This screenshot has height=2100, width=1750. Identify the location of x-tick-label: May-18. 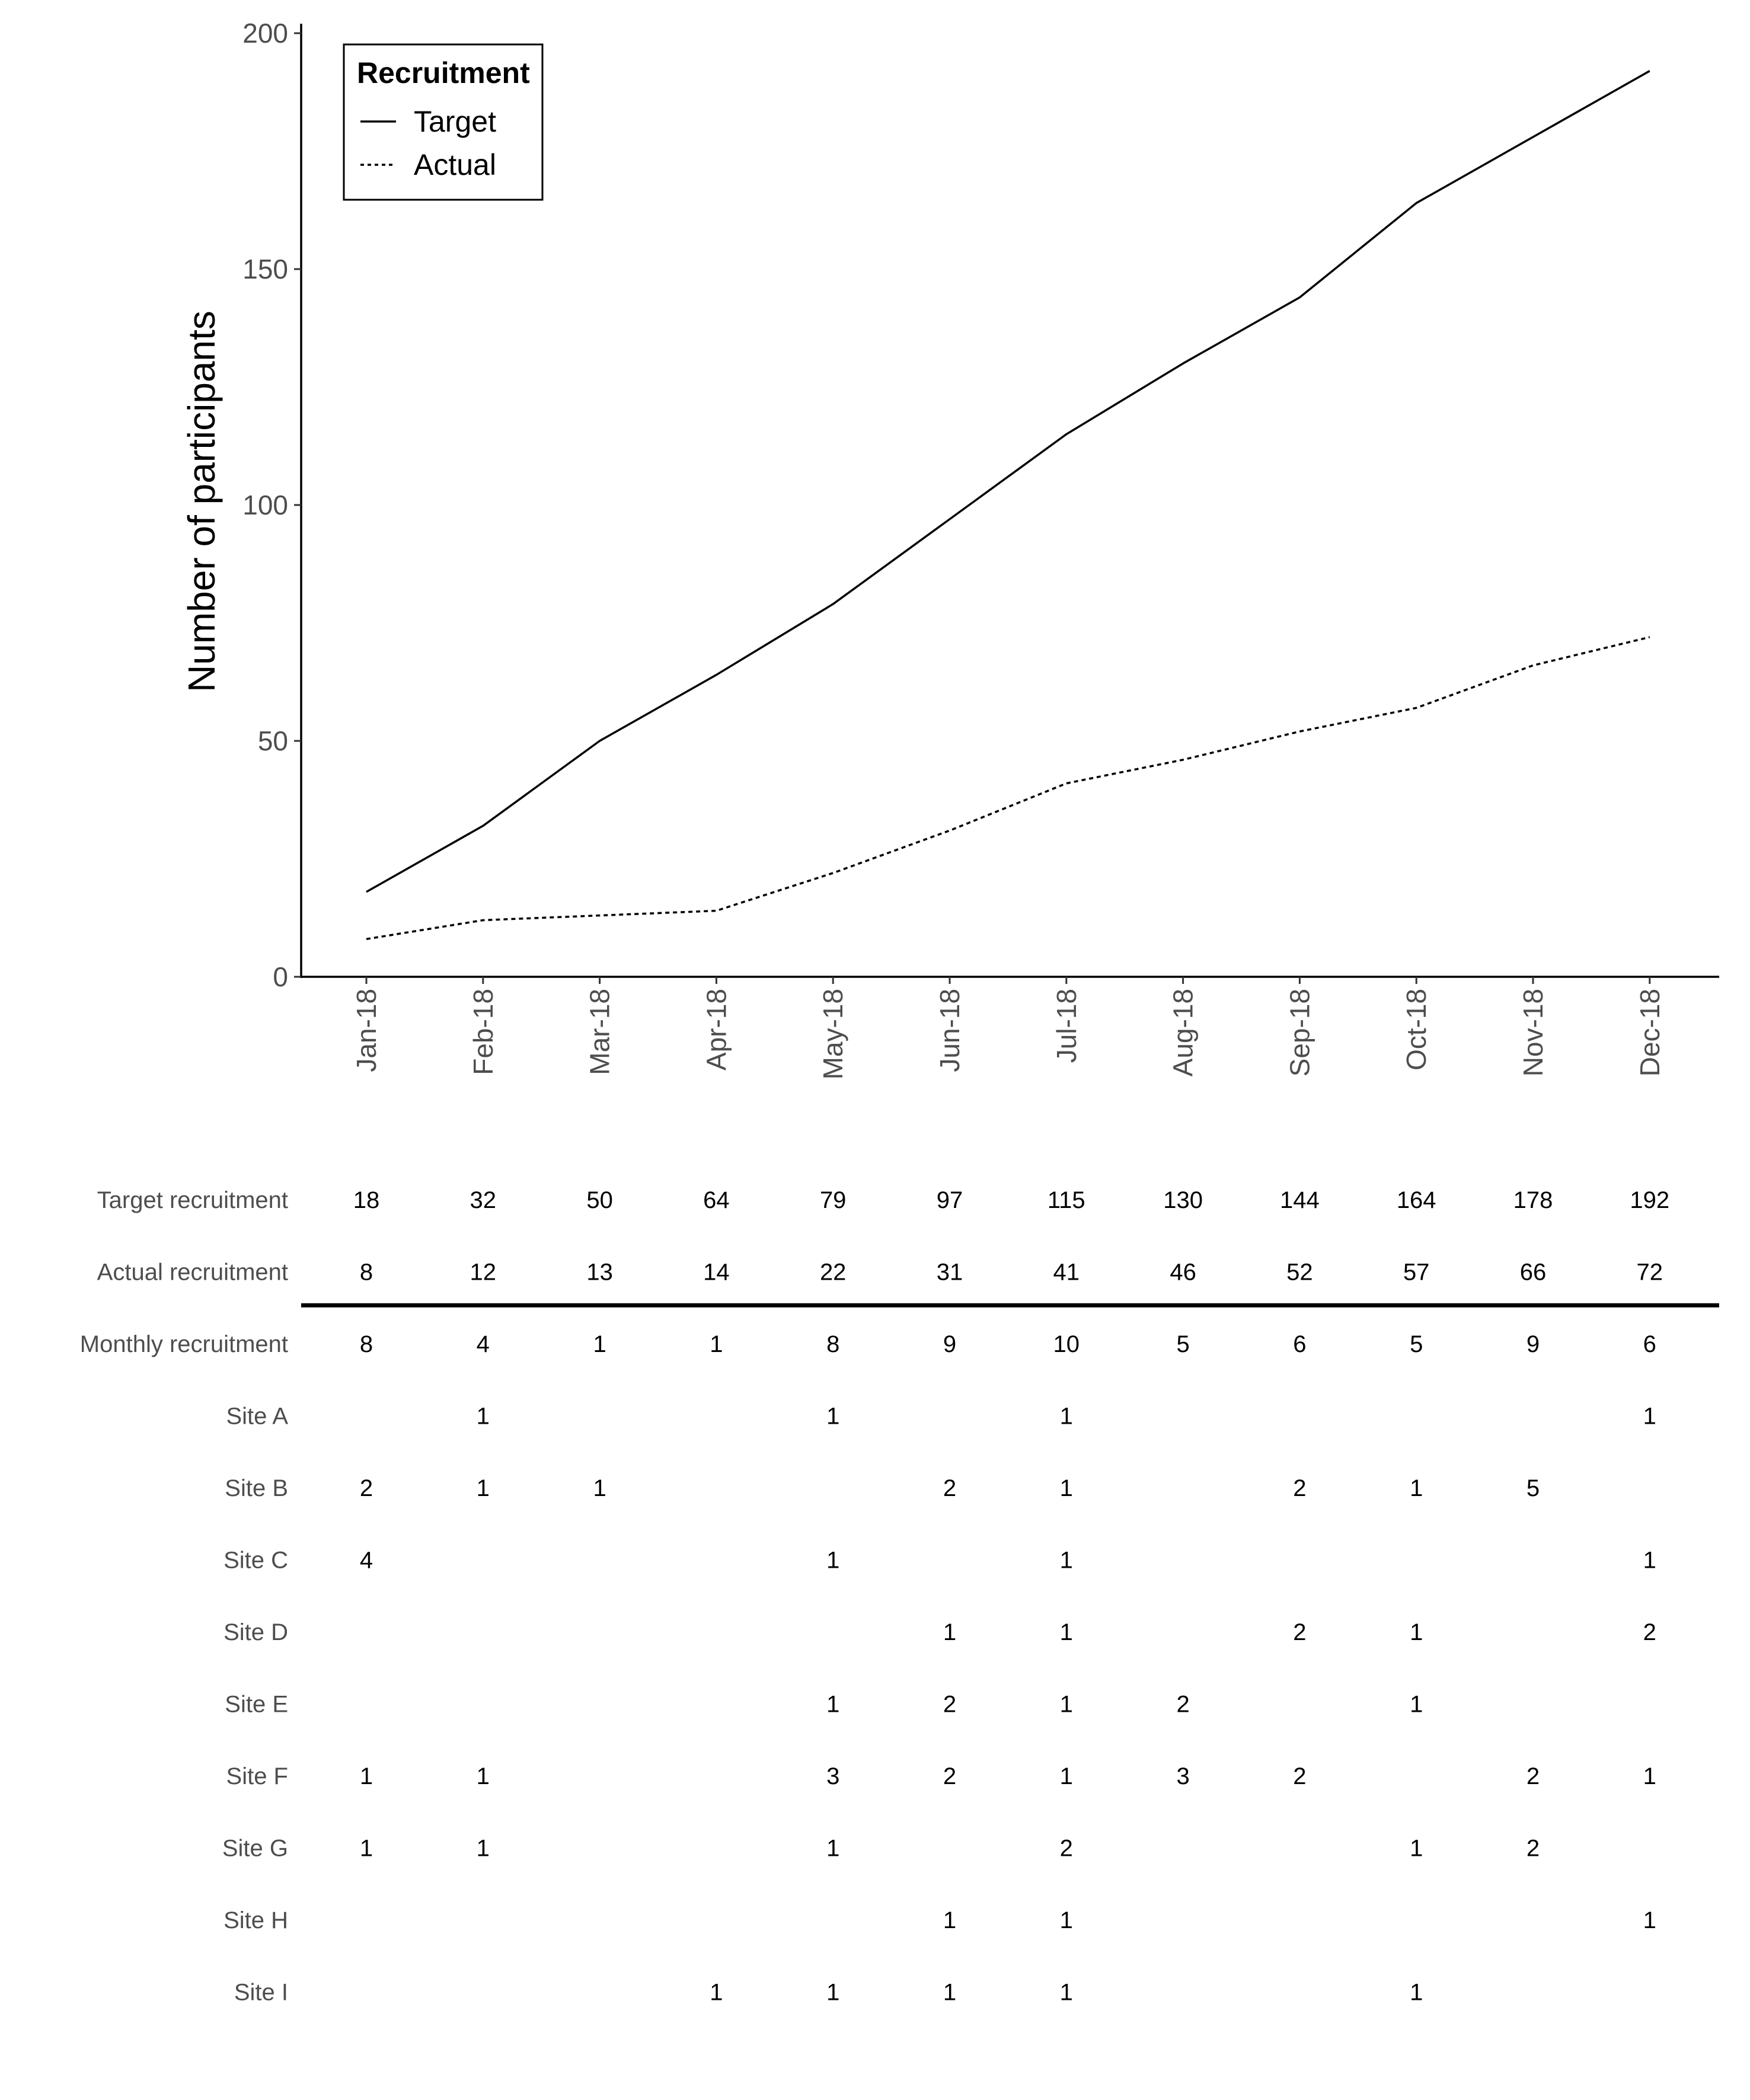
(832, 1034).